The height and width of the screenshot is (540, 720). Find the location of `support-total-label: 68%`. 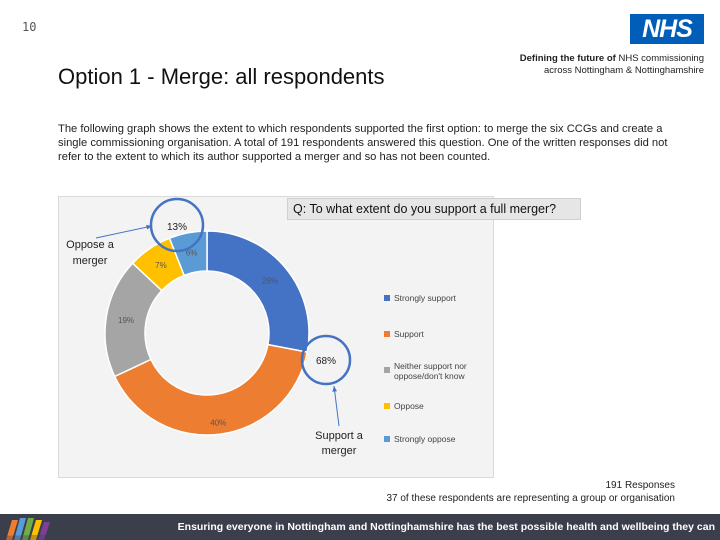

support-total-label: 68% is located at coordinates (326, 361).